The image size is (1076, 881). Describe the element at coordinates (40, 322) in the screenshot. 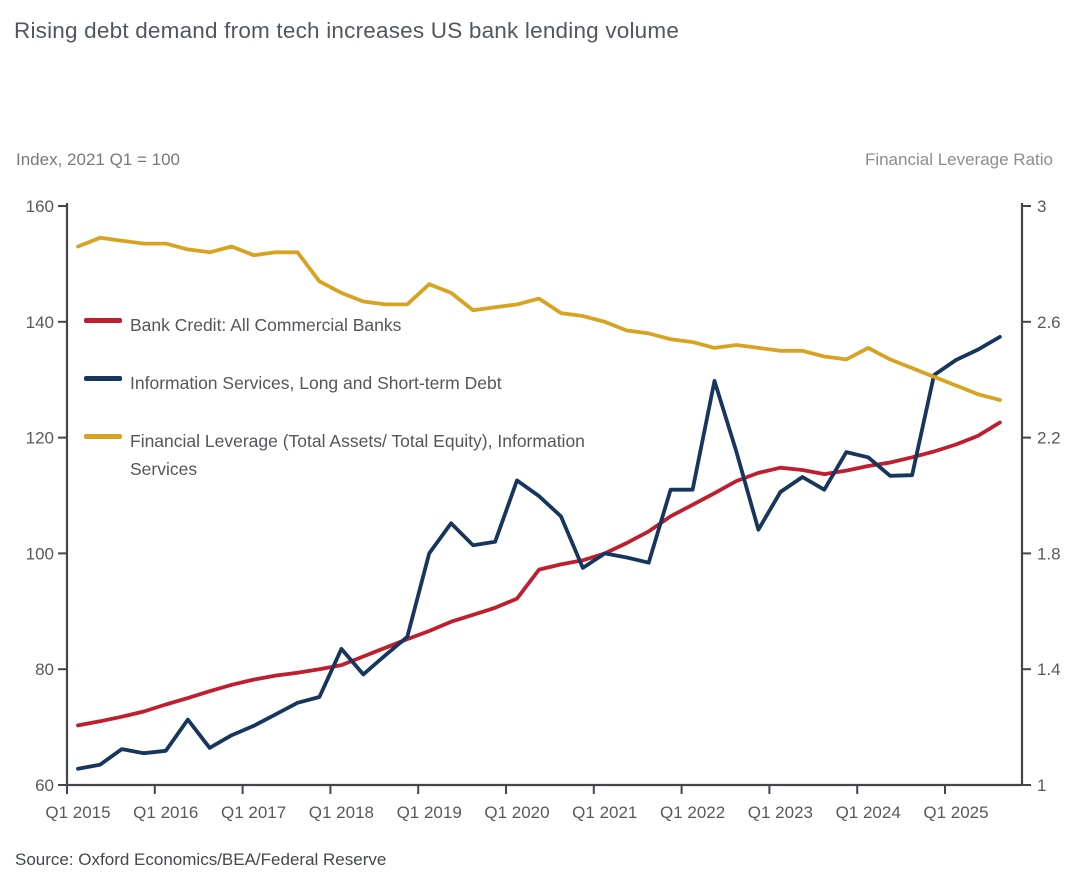

I see `axis-tick-label: 140` at that location.